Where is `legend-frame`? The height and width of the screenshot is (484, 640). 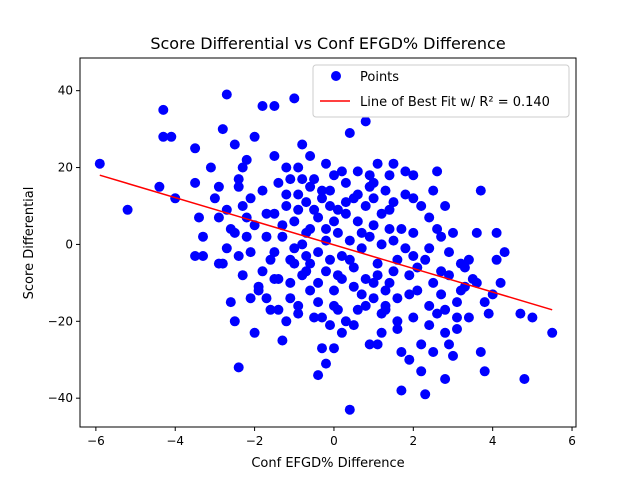 legend-frame is located at coordinates (441, 91).